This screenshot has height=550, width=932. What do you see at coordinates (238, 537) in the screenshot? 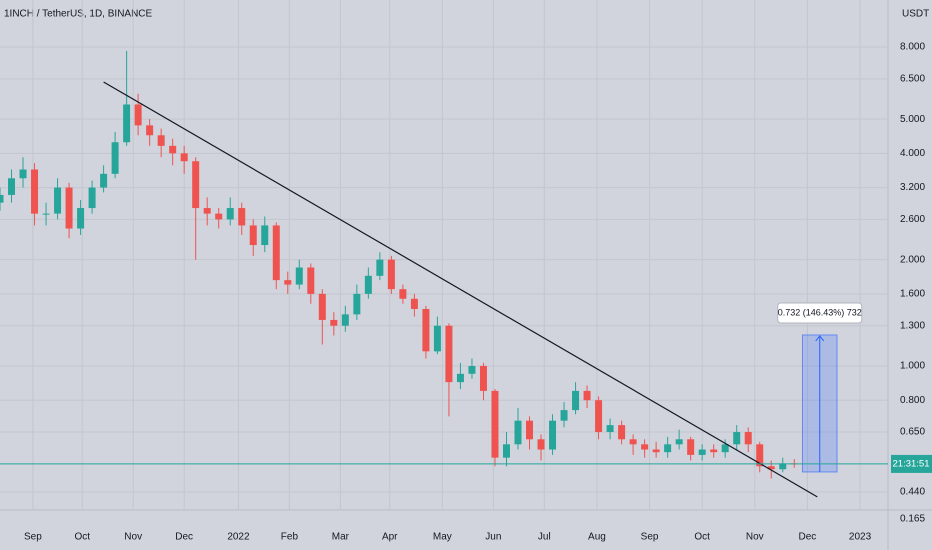
I see `x-tick-label: 2022` at bounding box center [238, 537].